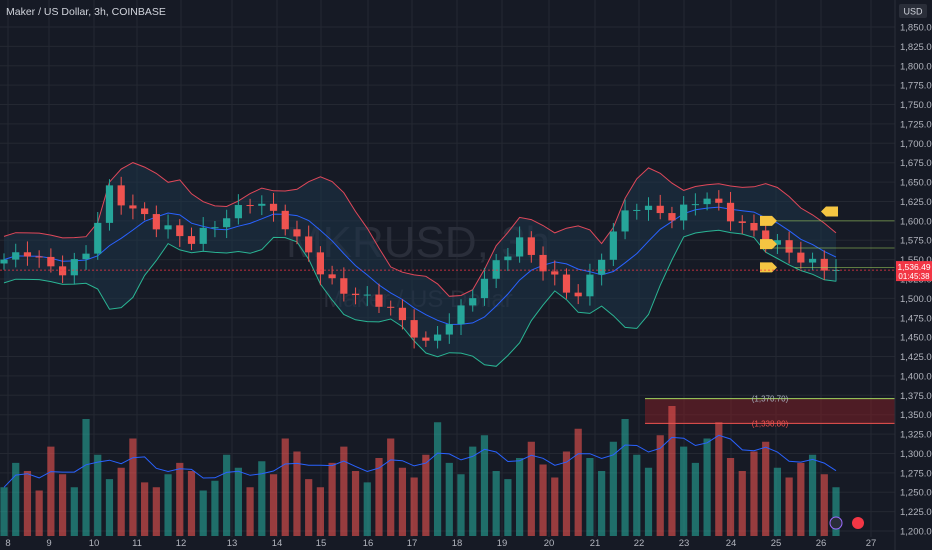  Describe the element at coordinates (420, 461) in the screenshot. I see `volume-ma-line` at that location.